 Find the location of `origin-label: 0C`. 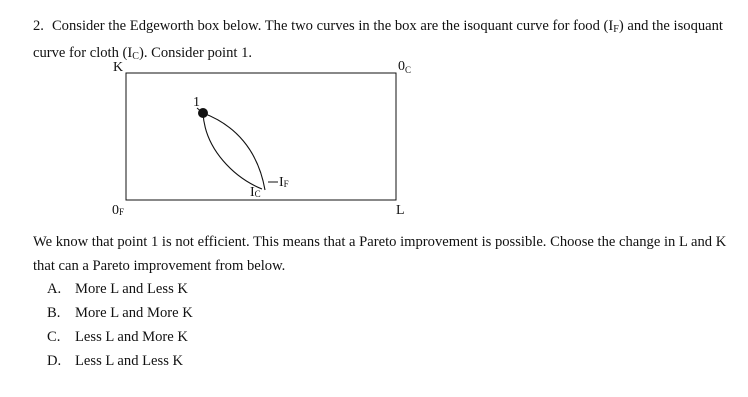

origin-label: 0C is located at coordinates (404, 67).